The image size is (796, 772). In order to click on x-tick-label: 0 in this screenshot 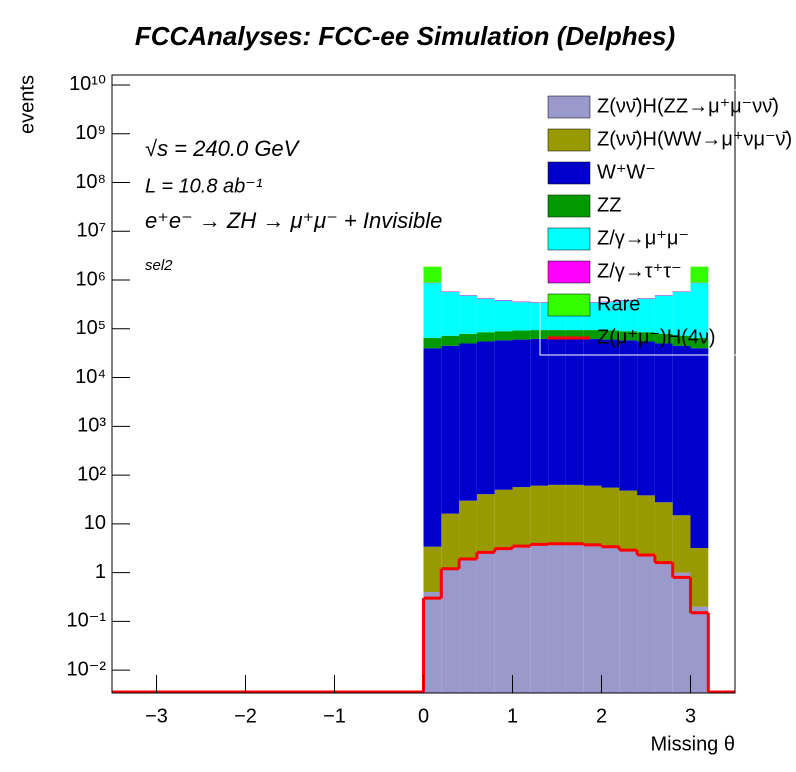, I will do `click(423, 716)`.